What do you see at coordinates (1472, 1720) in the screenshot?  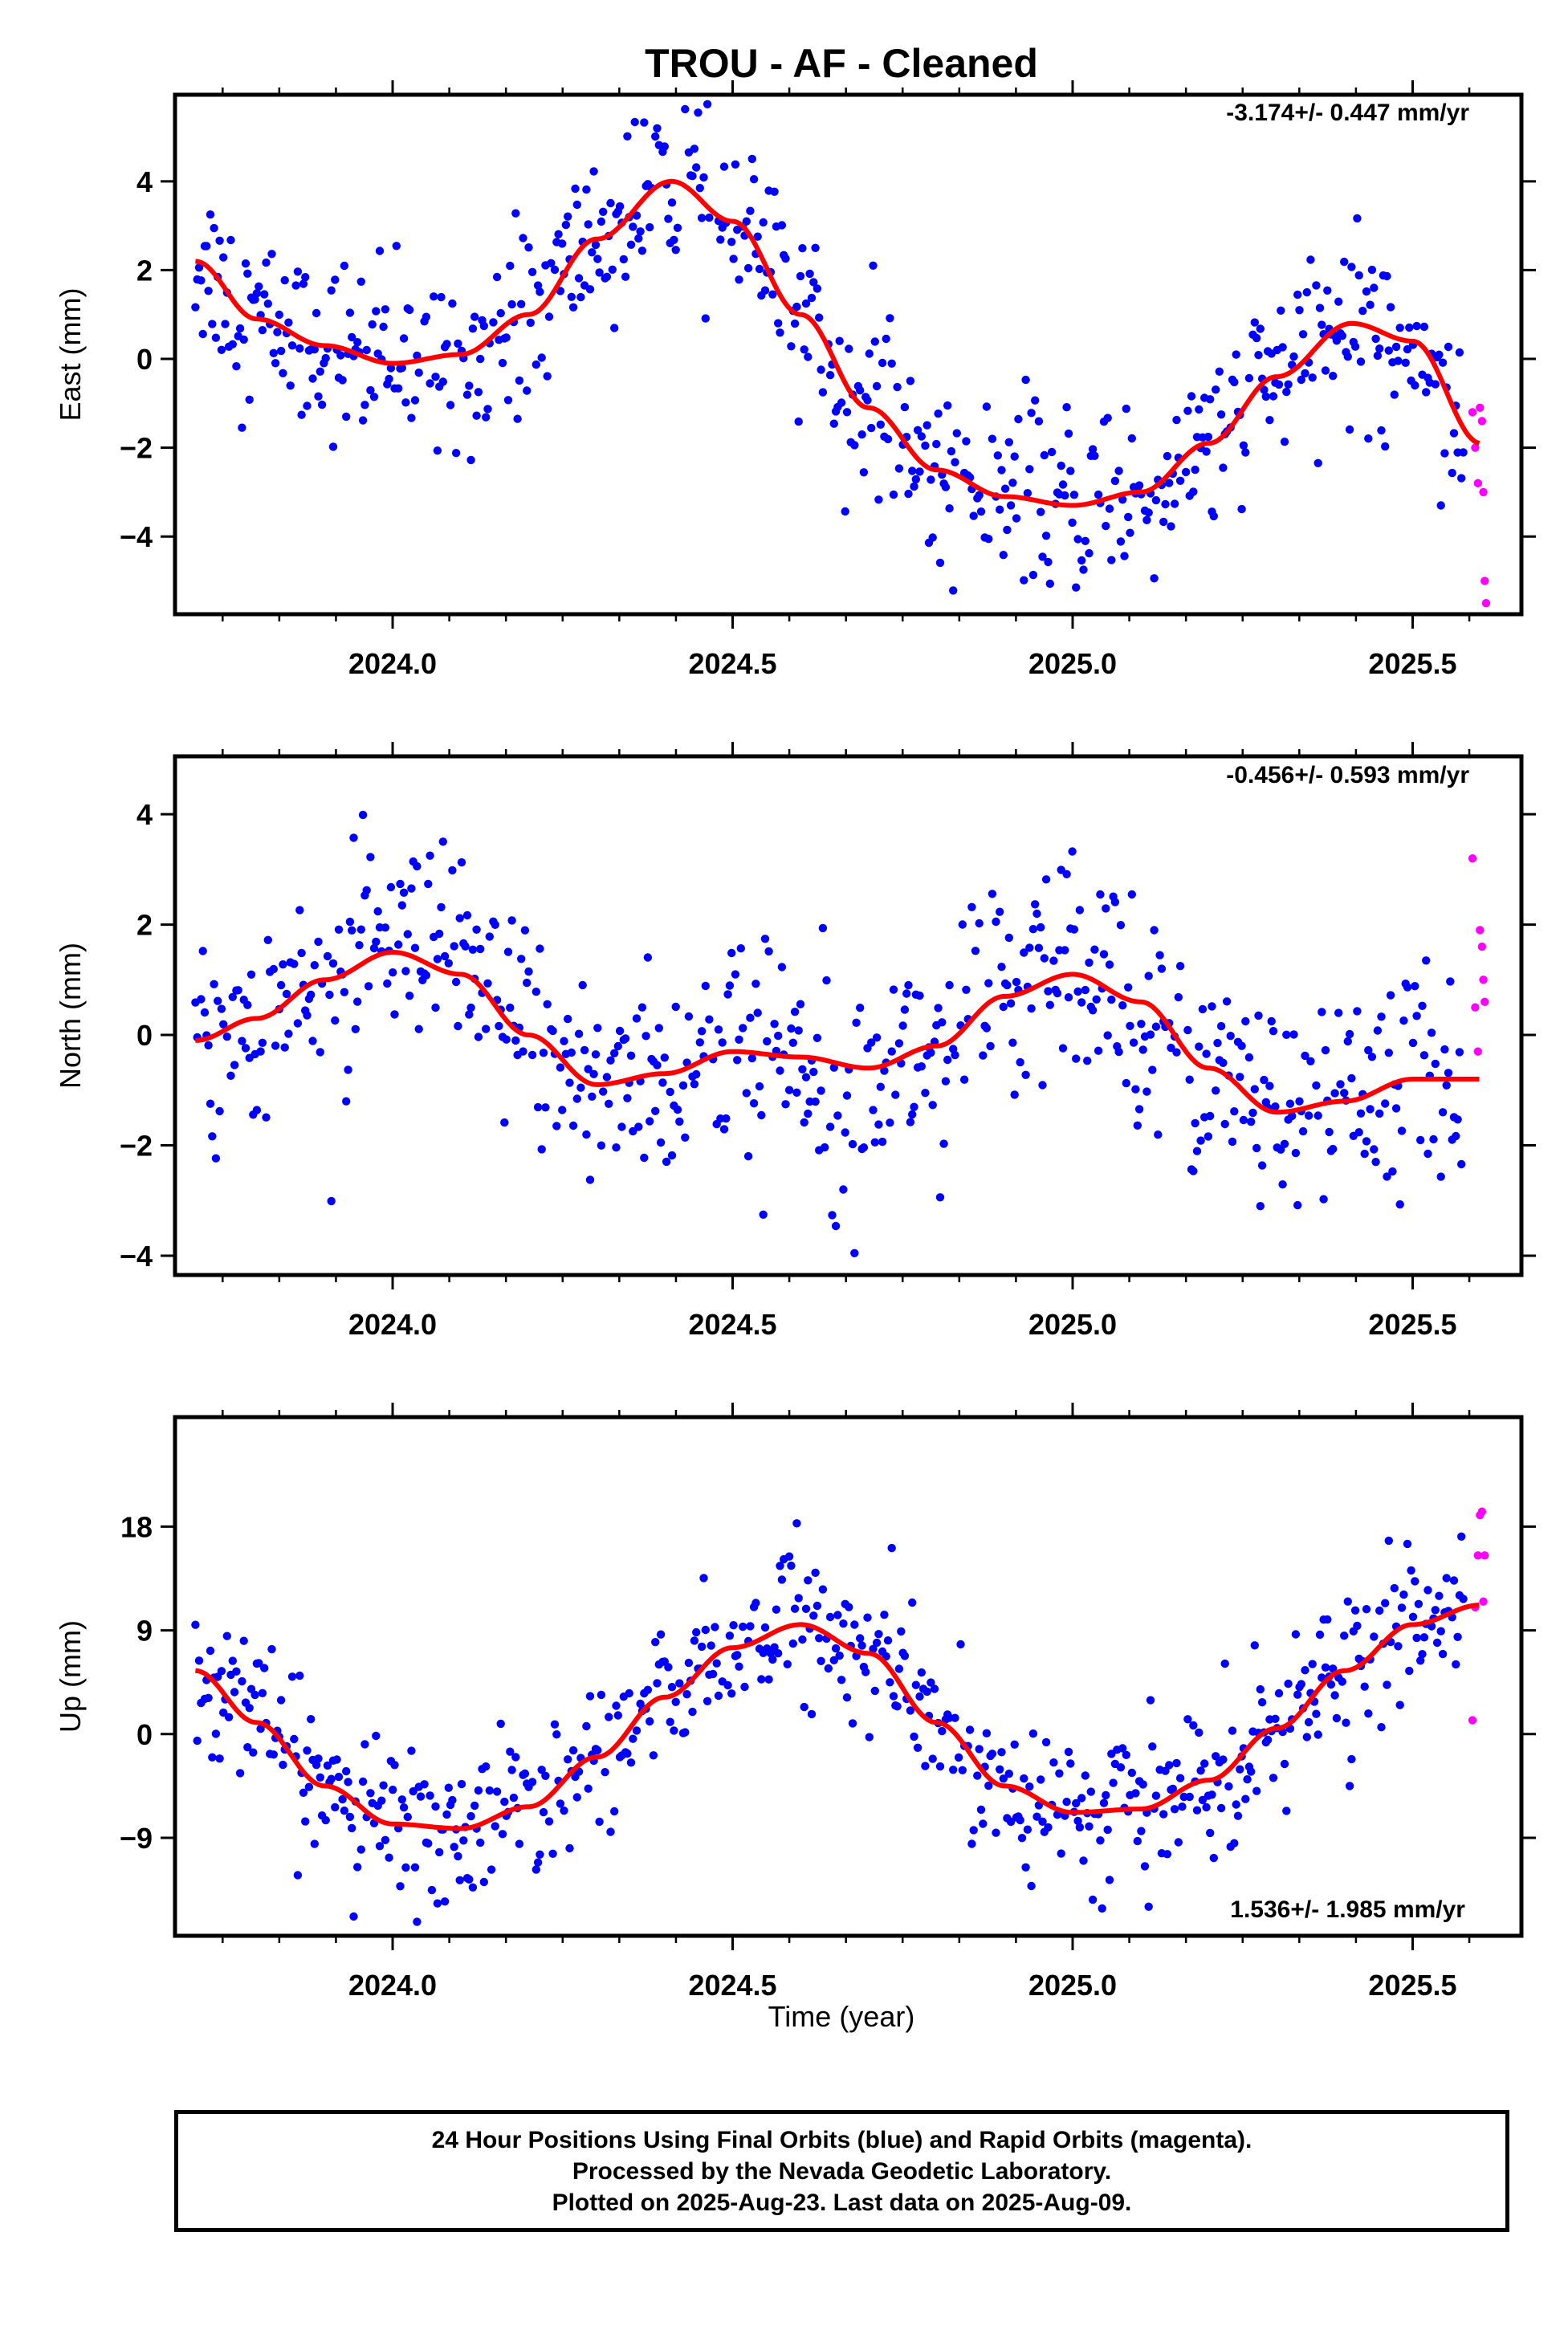 I see `up-rapid-point` at bounding box center [1472, 1720].